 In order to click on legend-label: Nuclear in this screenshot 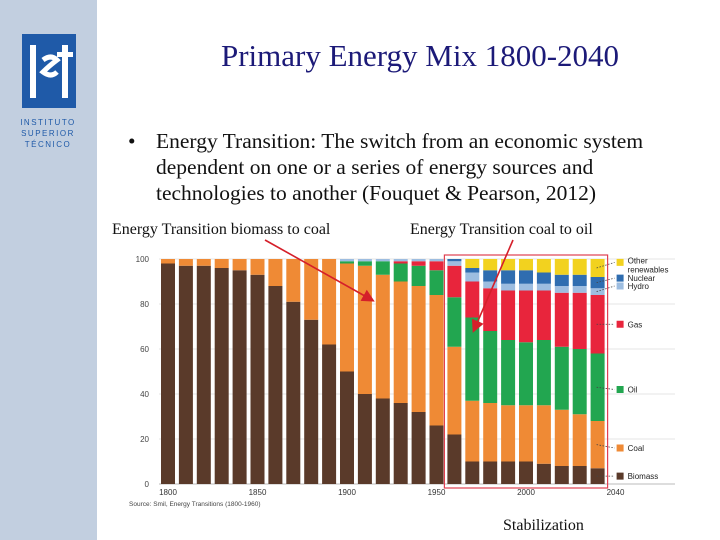, I will do `click(642, 278)`.